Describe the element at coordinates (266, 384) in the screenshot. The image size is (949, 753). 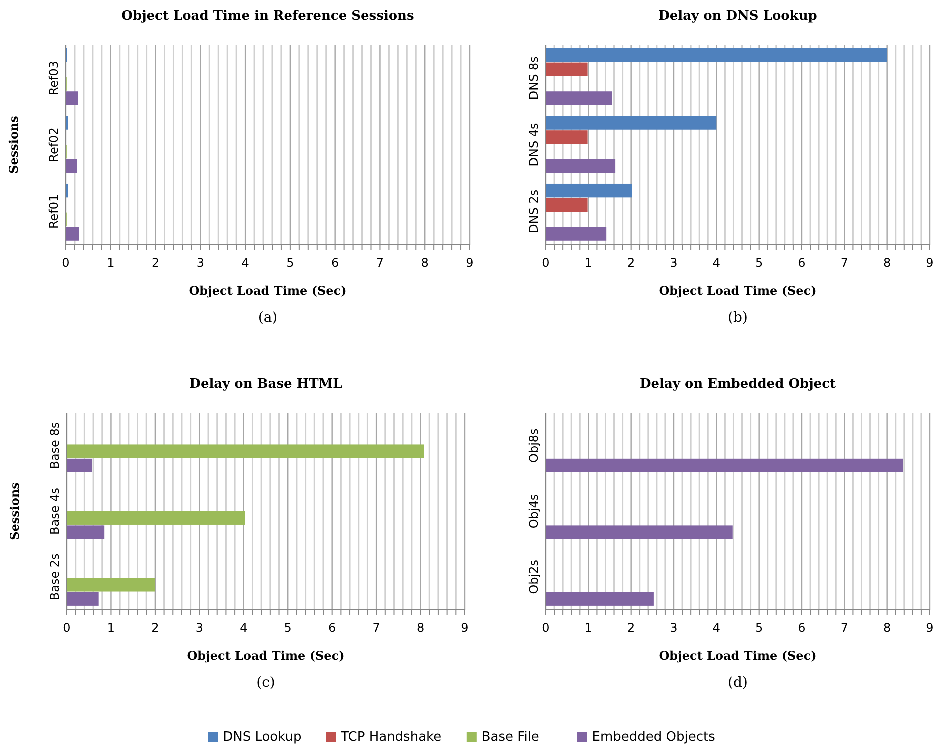
I see `chart-title: Delay on Base HTML` at that location.